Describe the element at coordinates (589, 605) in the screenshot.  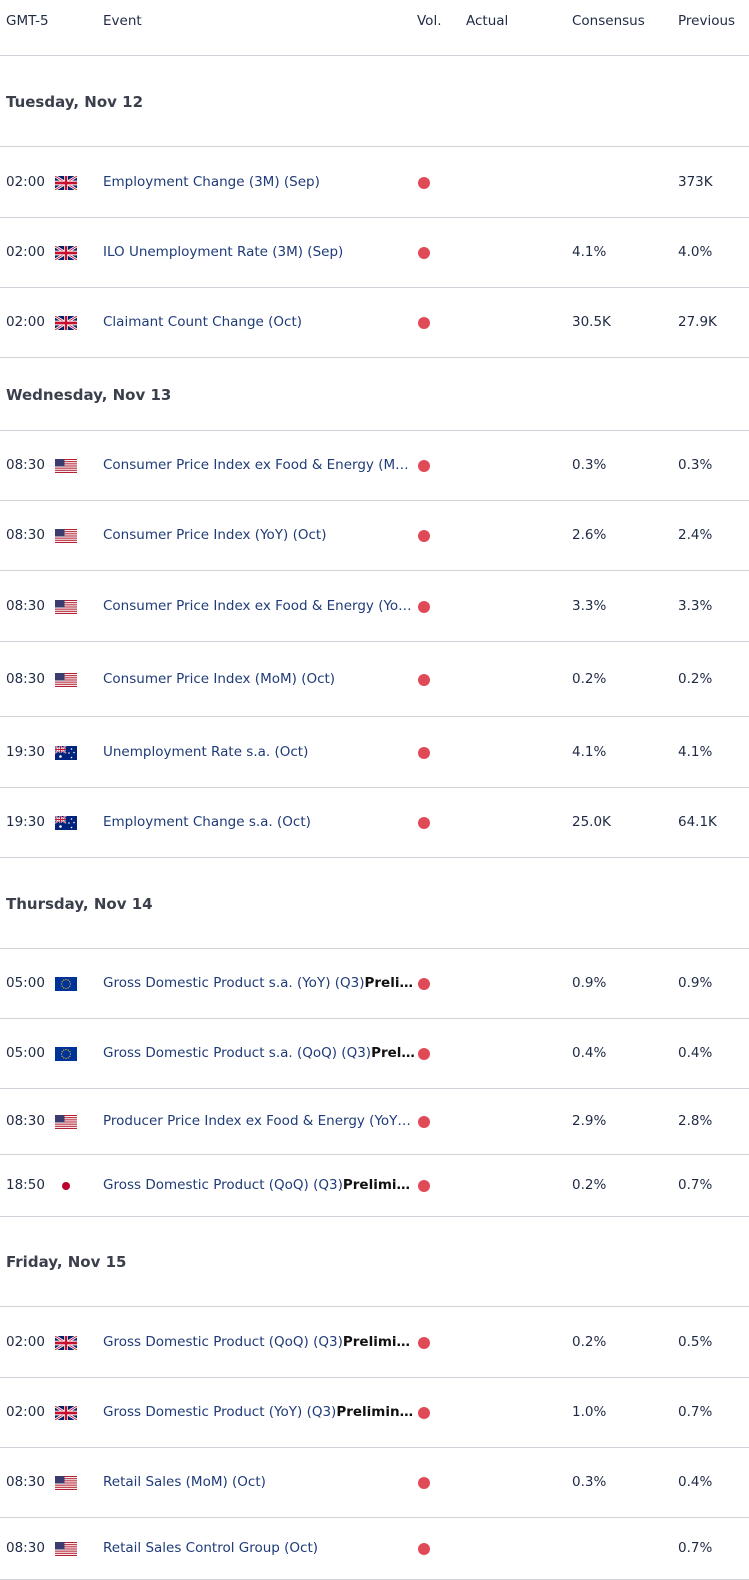
I see `consensus-value: 3.3%` at that location.